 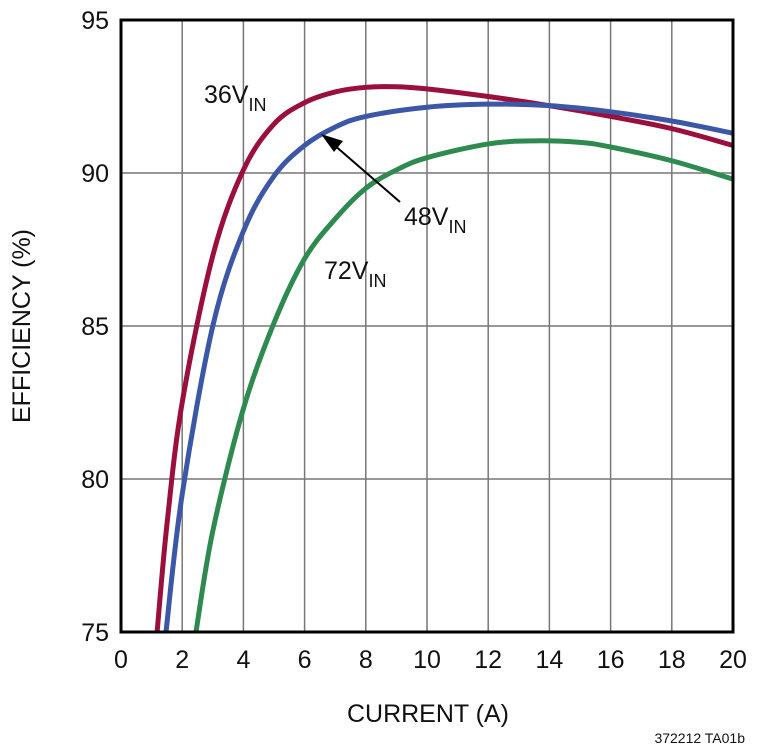 What do you see at coordinates (366, 660) in the screenshot?
I see `x-tick-label: 8` at bounding box center [366, 660].